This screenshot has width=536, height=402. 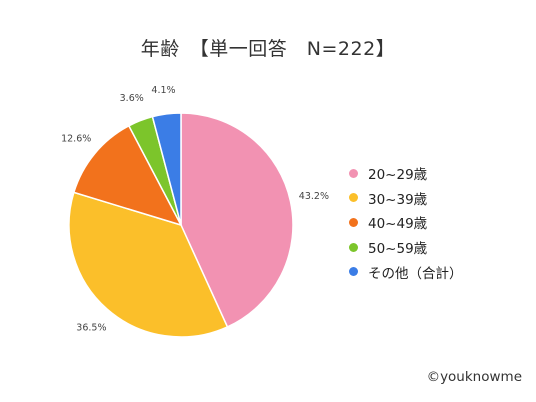 I want to click on legend-item: 50~59歳, so click(x=406, y=247).